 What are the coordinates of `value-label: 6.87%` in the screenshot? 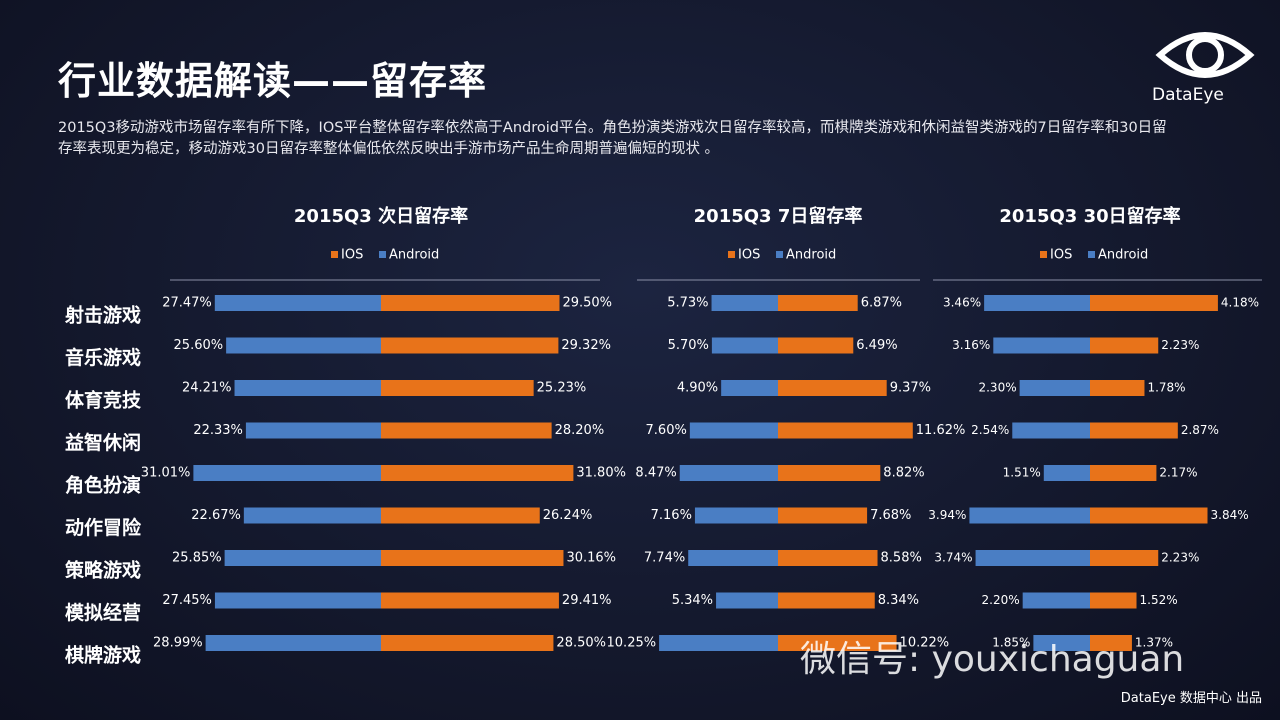 It's located at (881, 303).